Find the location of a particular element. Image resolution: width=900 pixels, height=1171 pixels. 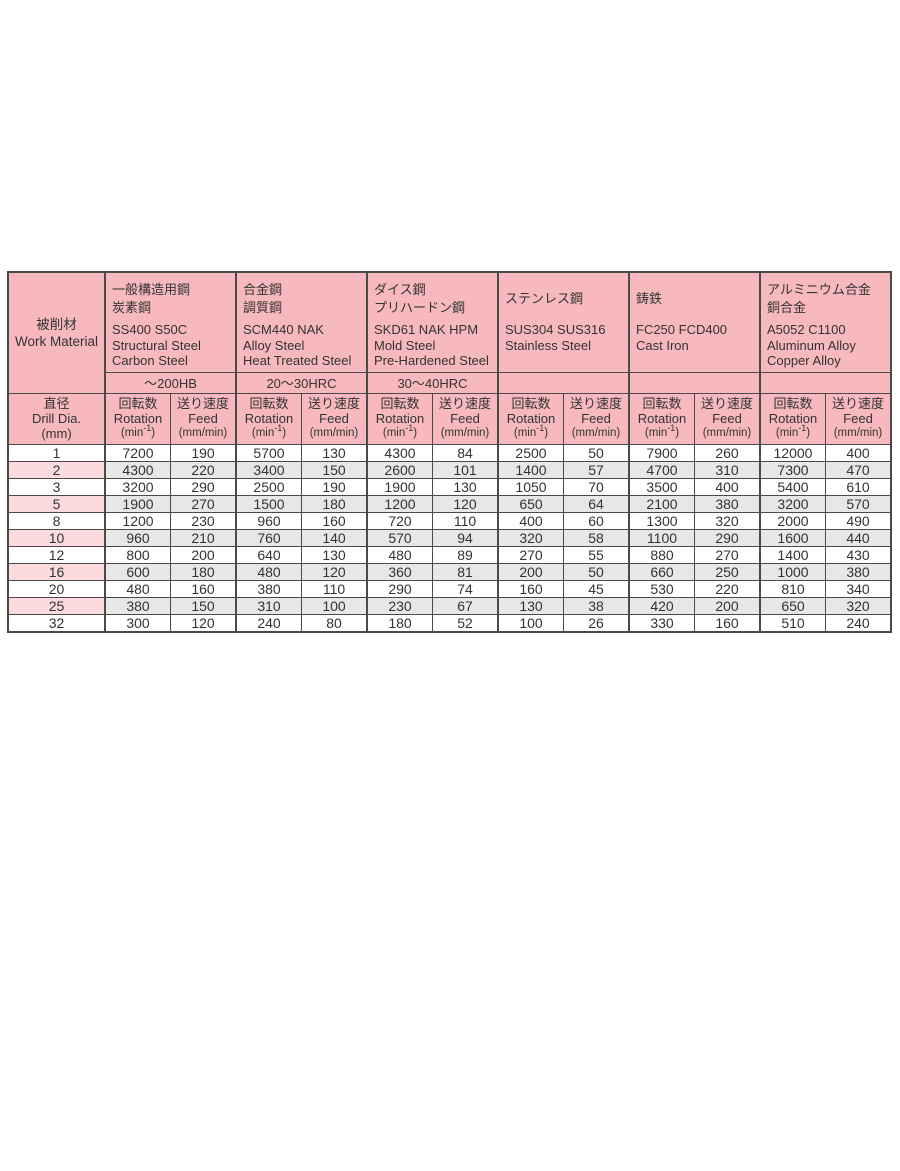

value-cell: 1600 is located at coordinates (792, 537).